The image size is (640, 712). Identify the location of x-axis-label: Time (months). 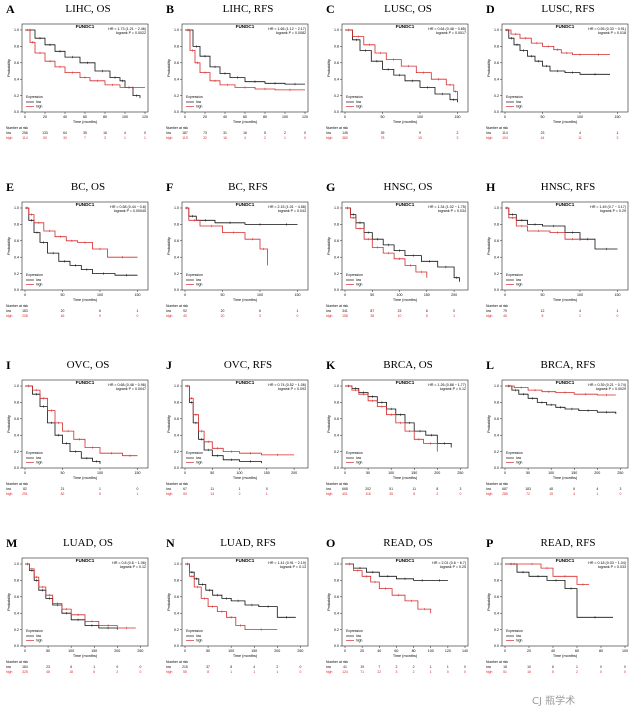
(85, 122).